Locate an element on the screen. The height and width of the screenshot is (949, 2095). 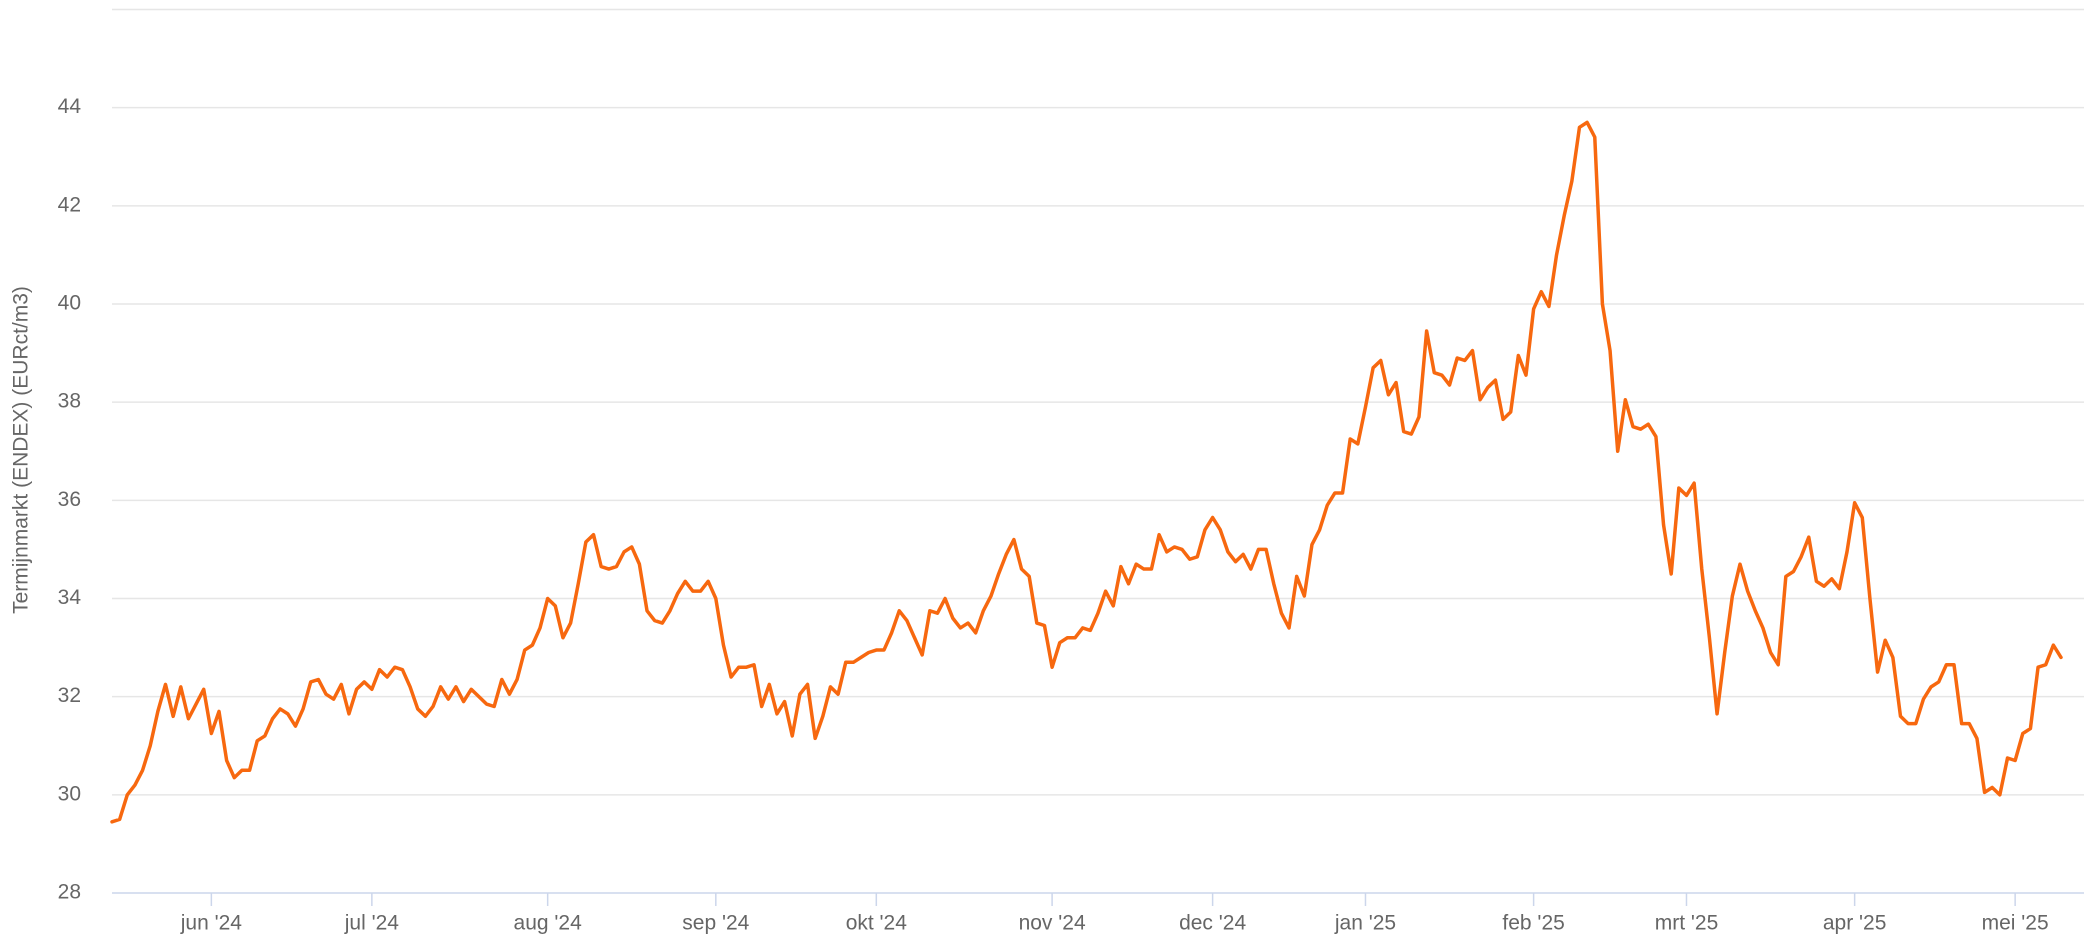
x-tick-label: apr '25 is located at coordinates (1855, 923).